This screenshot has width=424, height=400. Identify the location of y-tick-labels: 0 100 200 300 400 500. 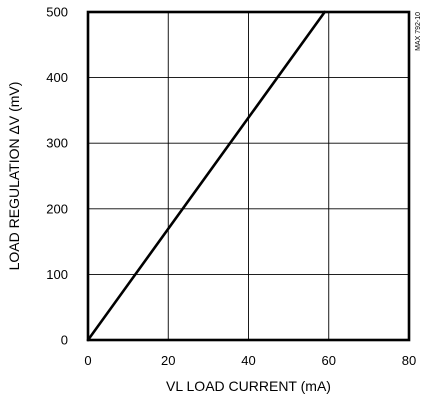
(57, 176).